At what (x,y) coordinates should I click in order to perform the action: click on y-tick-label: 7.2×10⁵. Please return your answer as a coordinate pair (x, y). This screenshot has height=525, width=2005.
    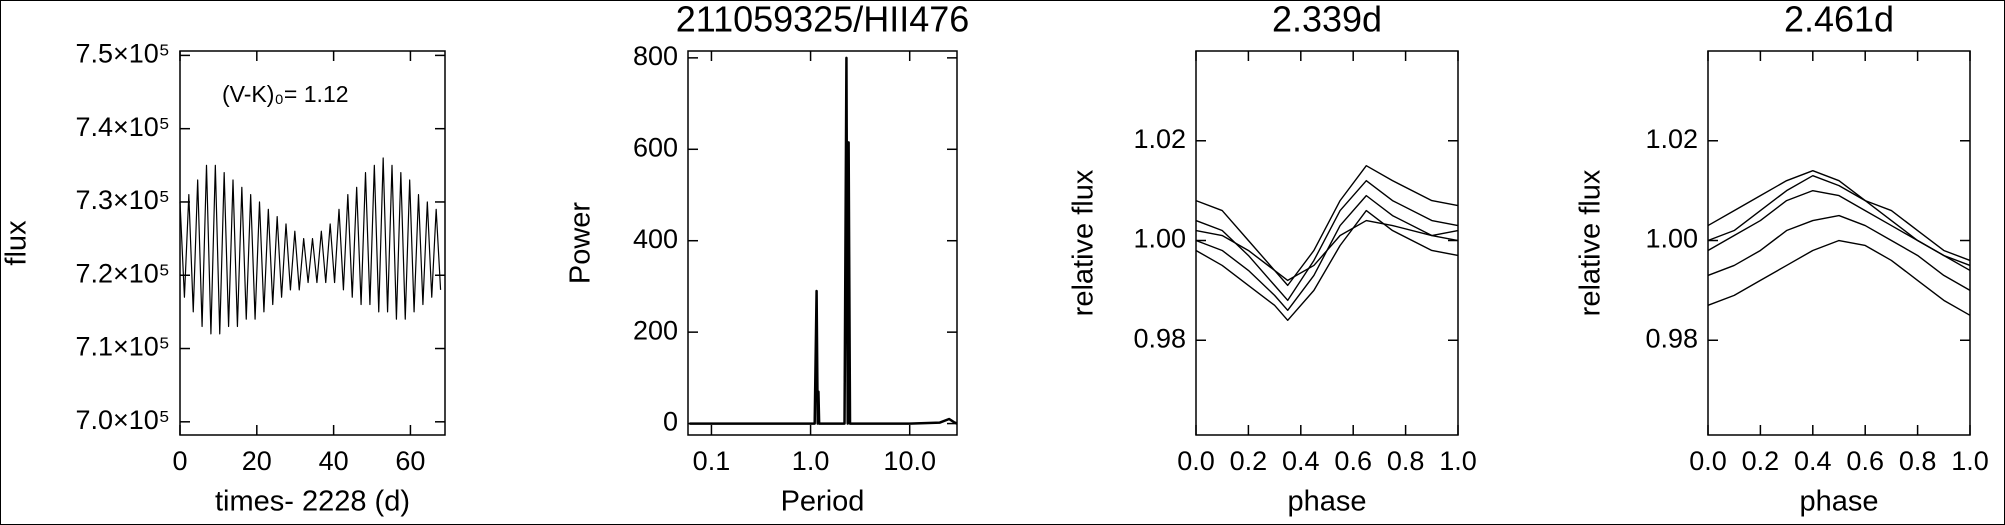
    Looking at the image, I should click on (122, 273).